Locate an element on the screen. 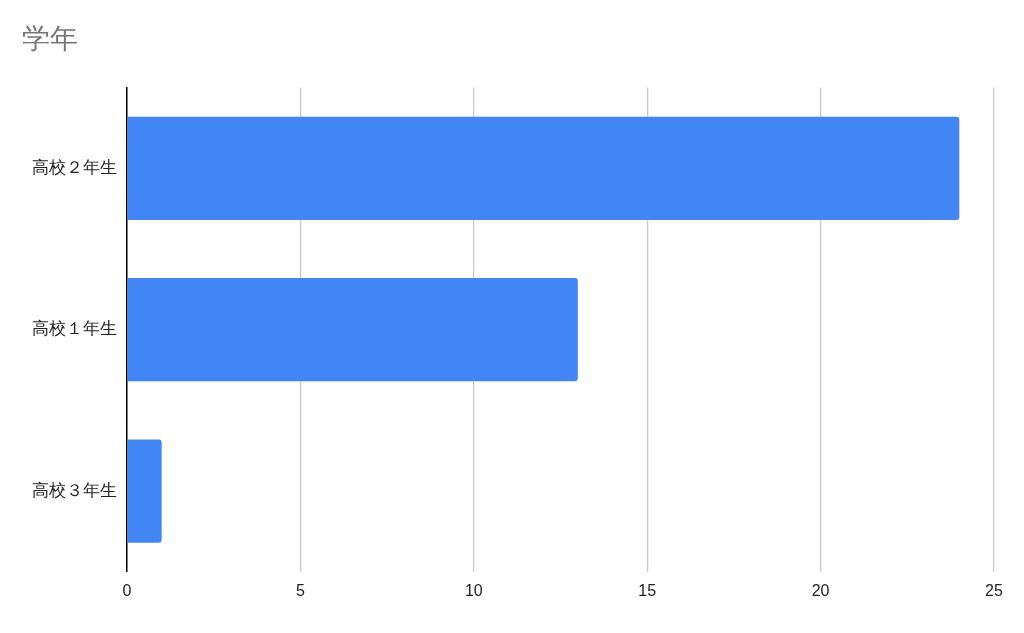 The height and width of the screenshot is (633, 1024). x-tick-label: 10 is located at coordinates (473, 590).